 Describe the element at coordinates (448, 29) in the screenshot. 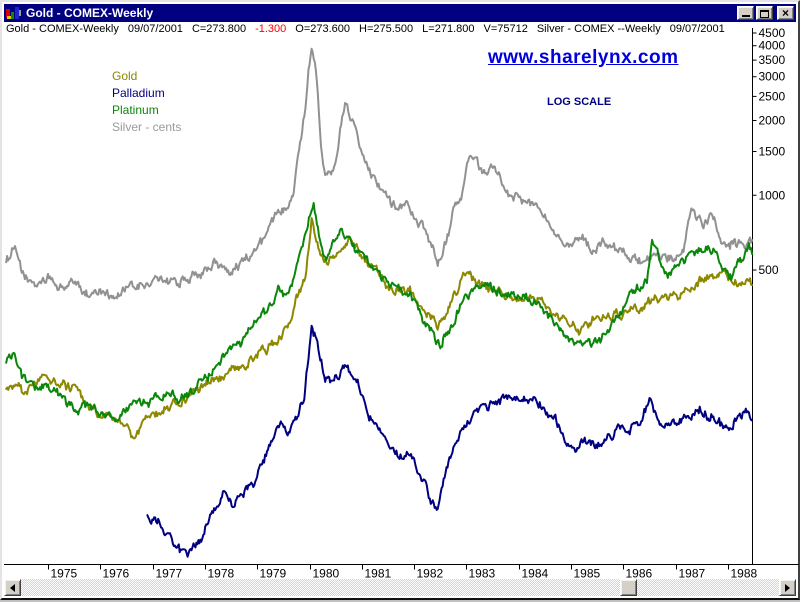

I see `info-segment: L=271.800` at that location.